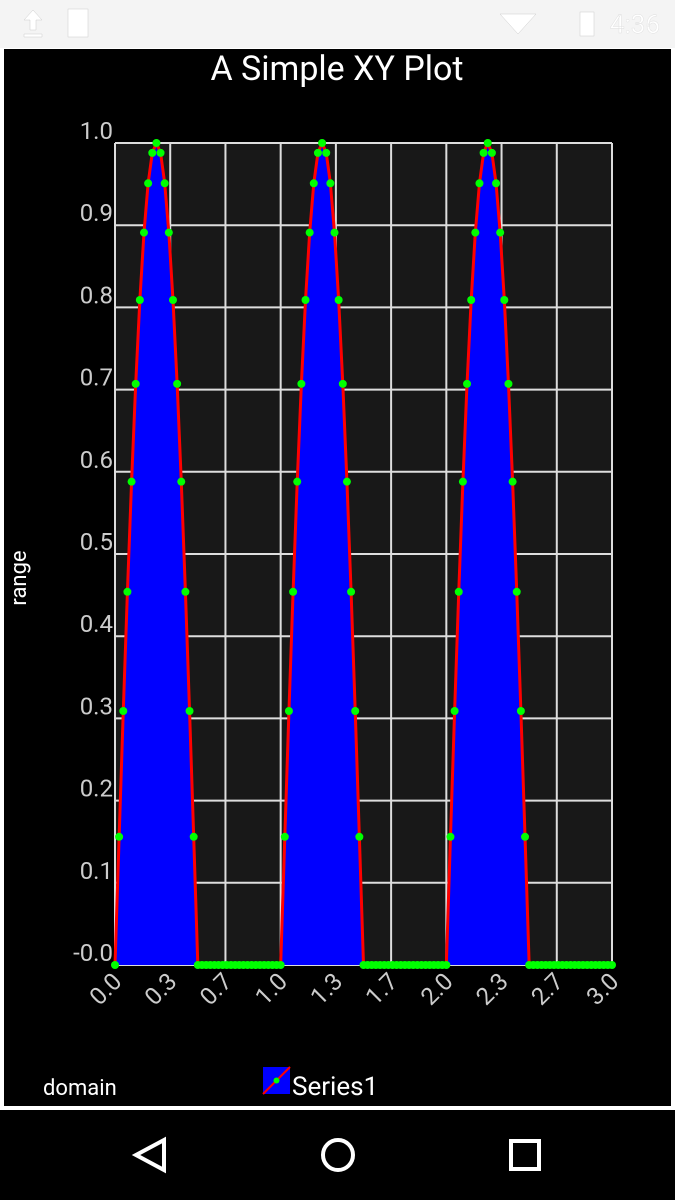 The image size is (675, 1200). What do you see at coordinates (96, 706) in the screenshot?
I see `y-tick-label: 0.3` at bounding box center [96, 706].